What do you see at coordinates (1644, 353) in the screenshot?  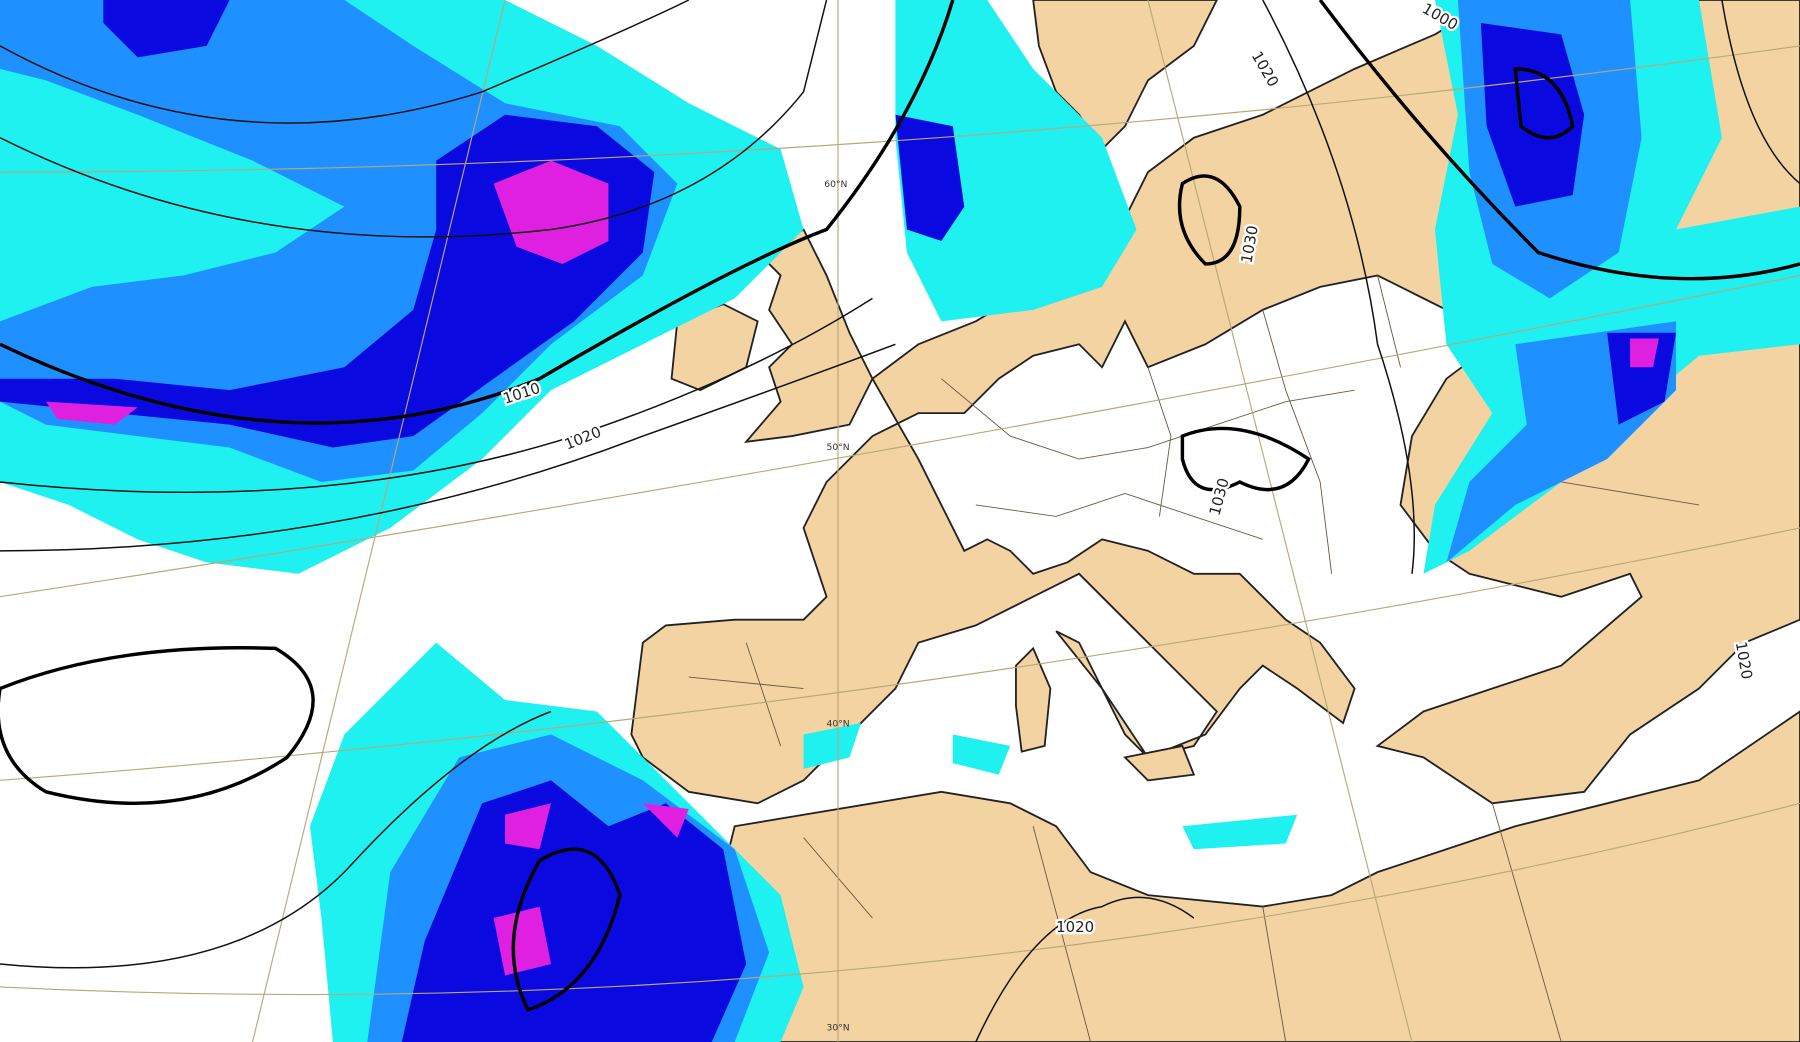 I see `precip-extreme-russia` at bounding box center [1644, 353].